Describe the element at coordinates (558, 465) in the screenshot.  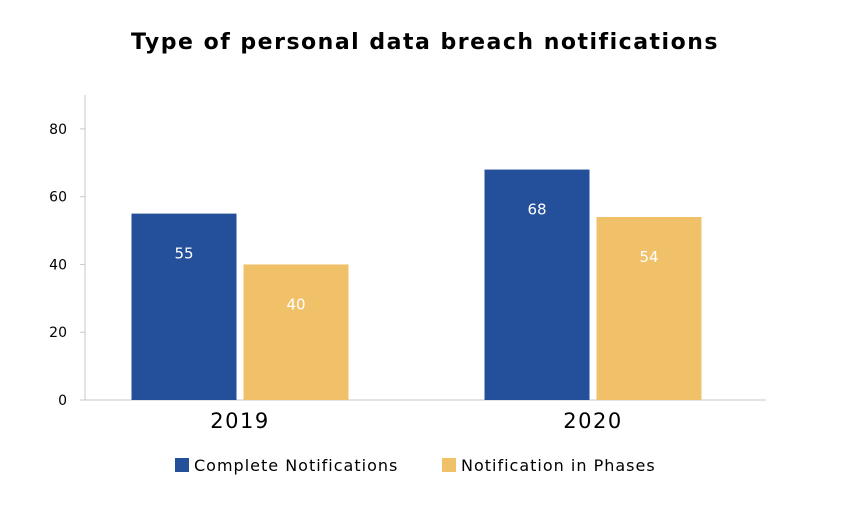
I see `legend-label: Notification in Phases` at that location.